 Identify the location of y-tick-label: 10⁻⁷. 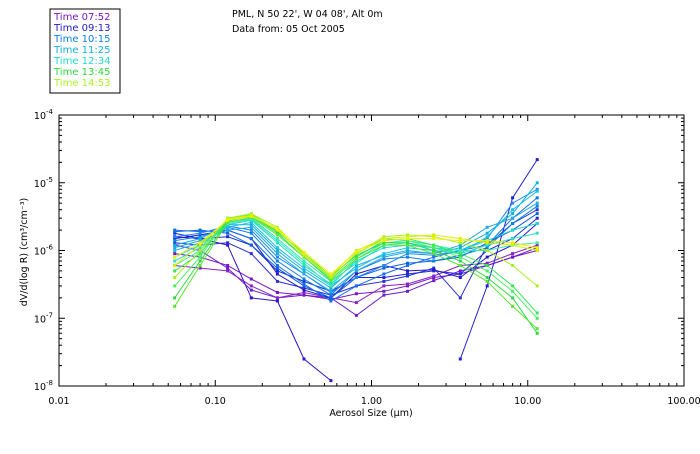
(43, 318).